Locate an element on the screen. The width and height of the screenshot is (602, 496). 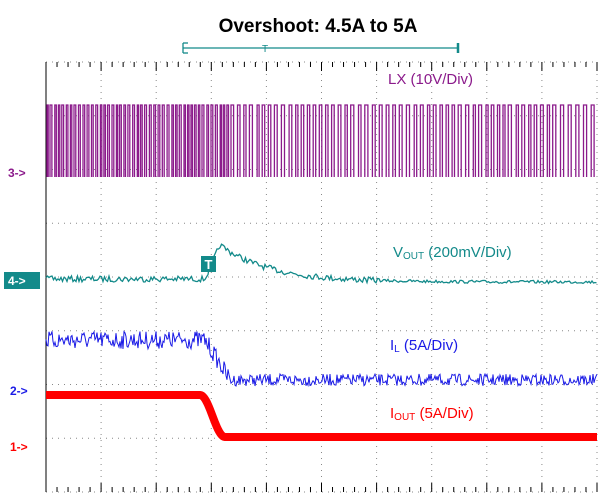
trigger-bracket is located at coordinates (321, 48).